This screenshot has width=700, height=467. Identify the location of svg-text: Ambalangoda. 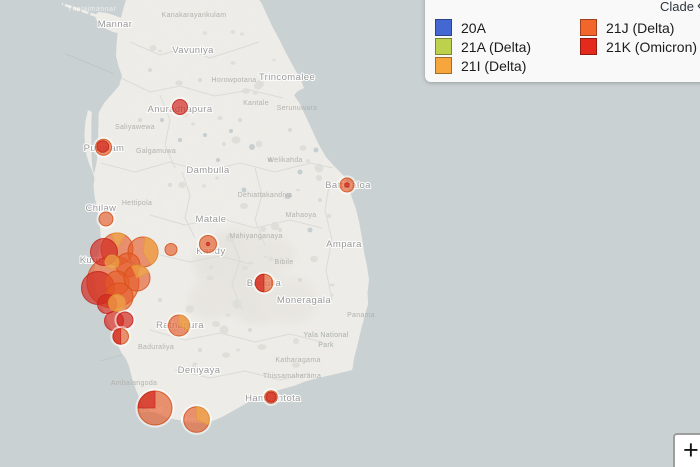
(134, 383).